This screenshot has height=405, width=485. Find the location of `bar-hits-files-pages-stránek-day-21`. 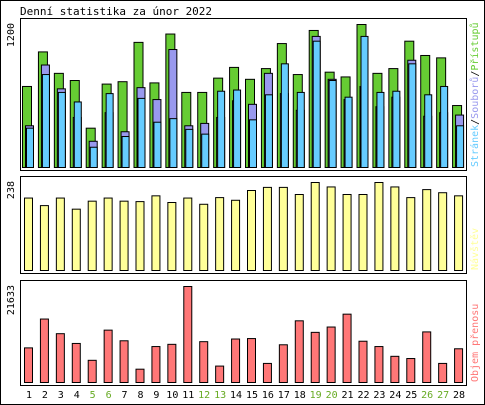

bar-hits-files-pages-stránek-day-21 is located at coordinates (348, 132).